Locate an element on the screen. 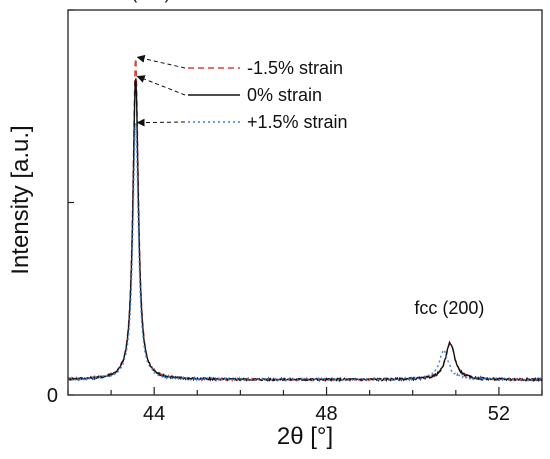  x-ticks: 44 48 52 is located at coordinates (305, 406).